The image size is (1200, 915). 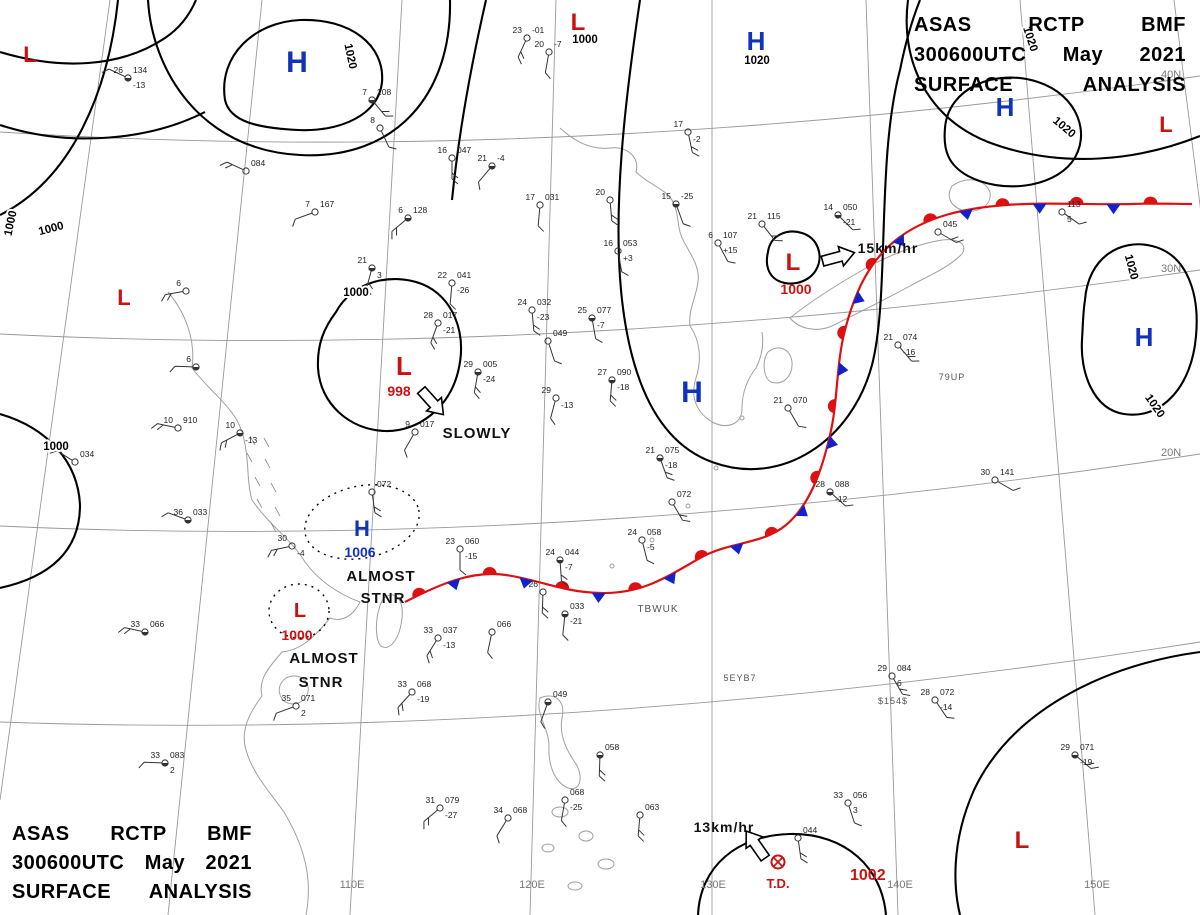 What do you see at coordinates (384, 92) in the screenshot?
I see `station-pressure: 208` at bounding box center [384, 92].